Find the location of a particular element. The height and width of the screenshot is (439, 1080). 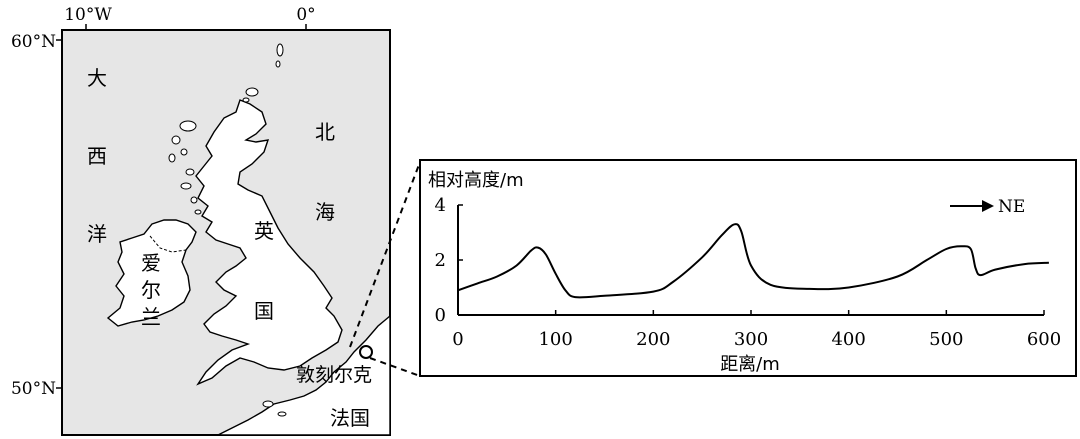

france-landmass is located at coordinates (304, 375).